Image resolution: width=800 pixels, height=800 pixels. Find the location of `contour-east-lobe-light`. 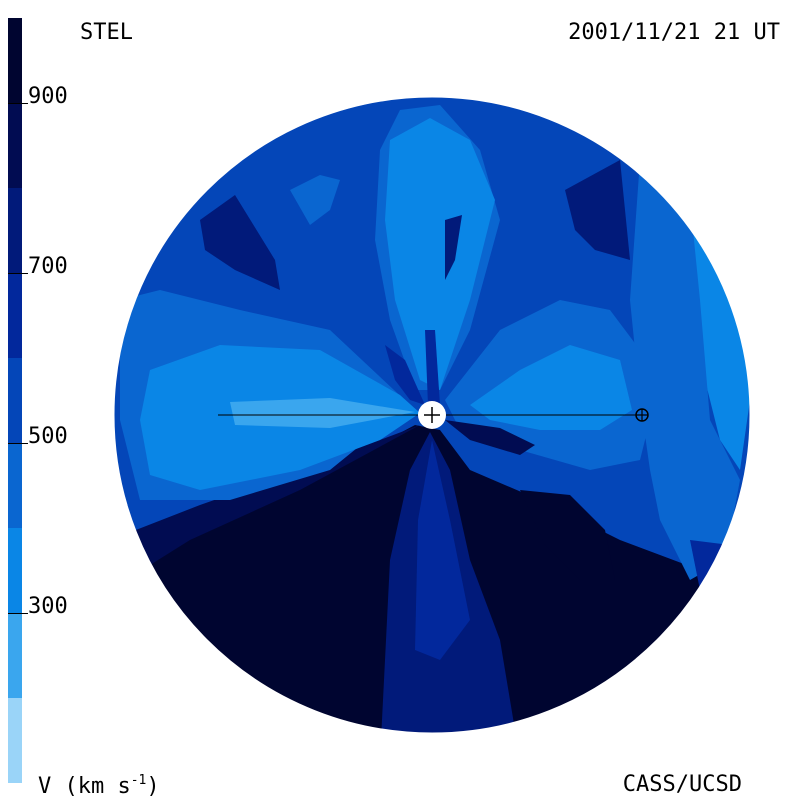

contour-east-lobe-light is located at coordinates (551, 387).